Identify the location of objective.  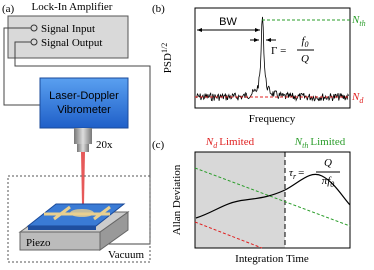
(83, 136).